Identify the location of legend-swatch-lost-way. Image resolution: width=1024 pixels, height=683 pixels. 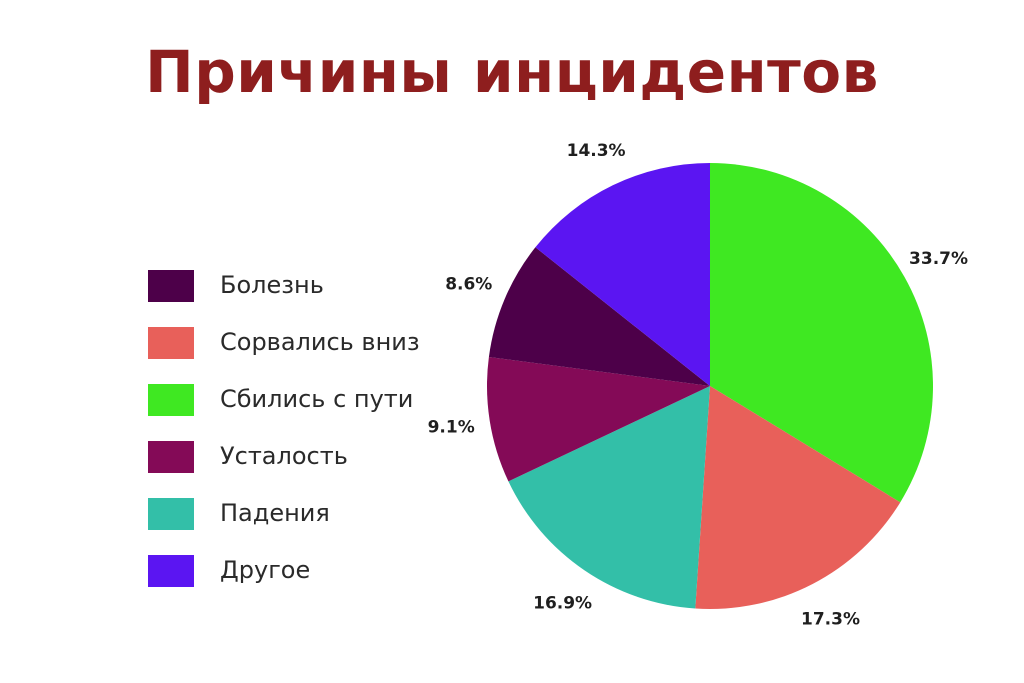
(171, 400).